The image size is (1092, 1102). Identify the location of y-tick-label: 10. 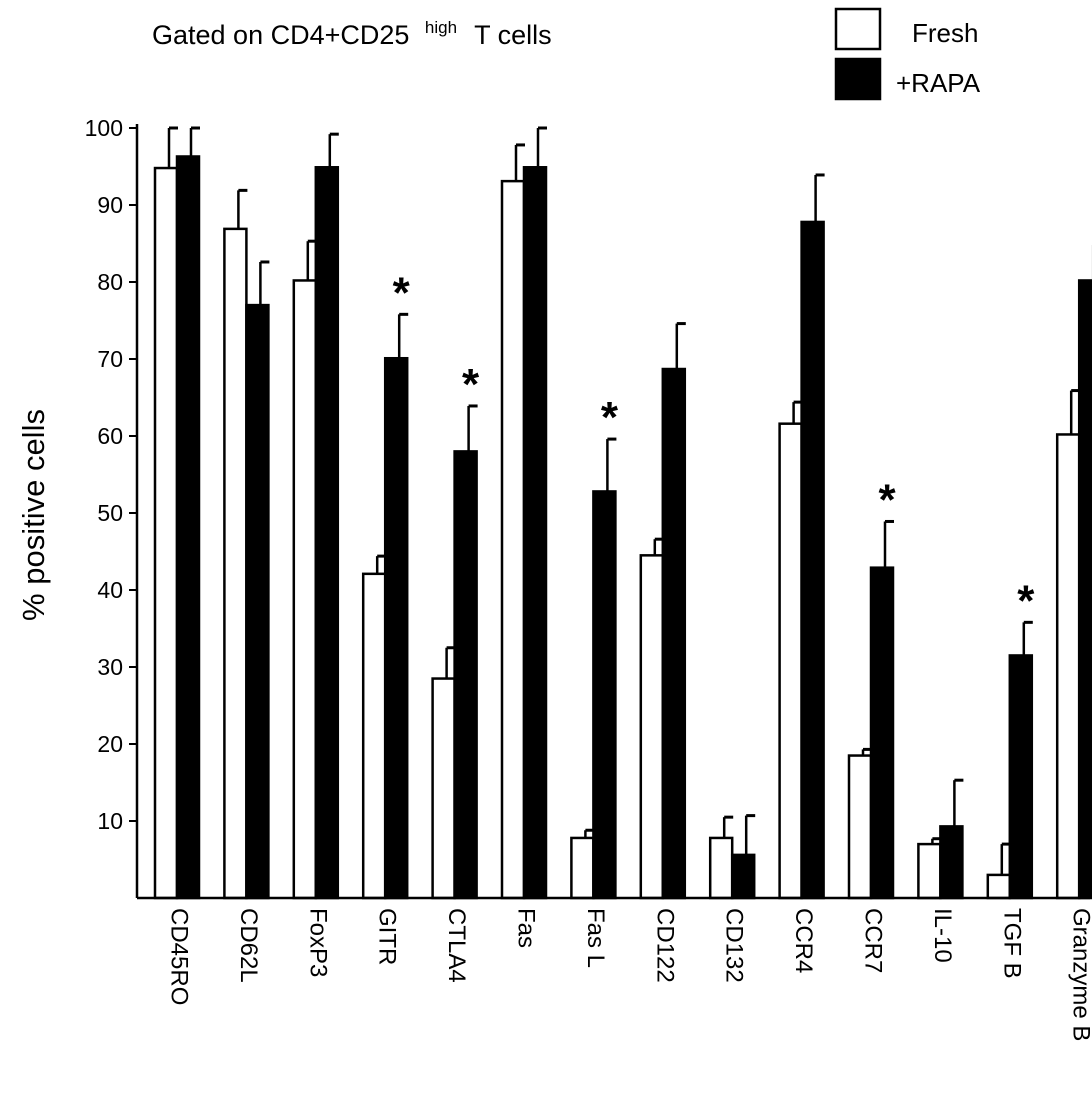
(110, 821).